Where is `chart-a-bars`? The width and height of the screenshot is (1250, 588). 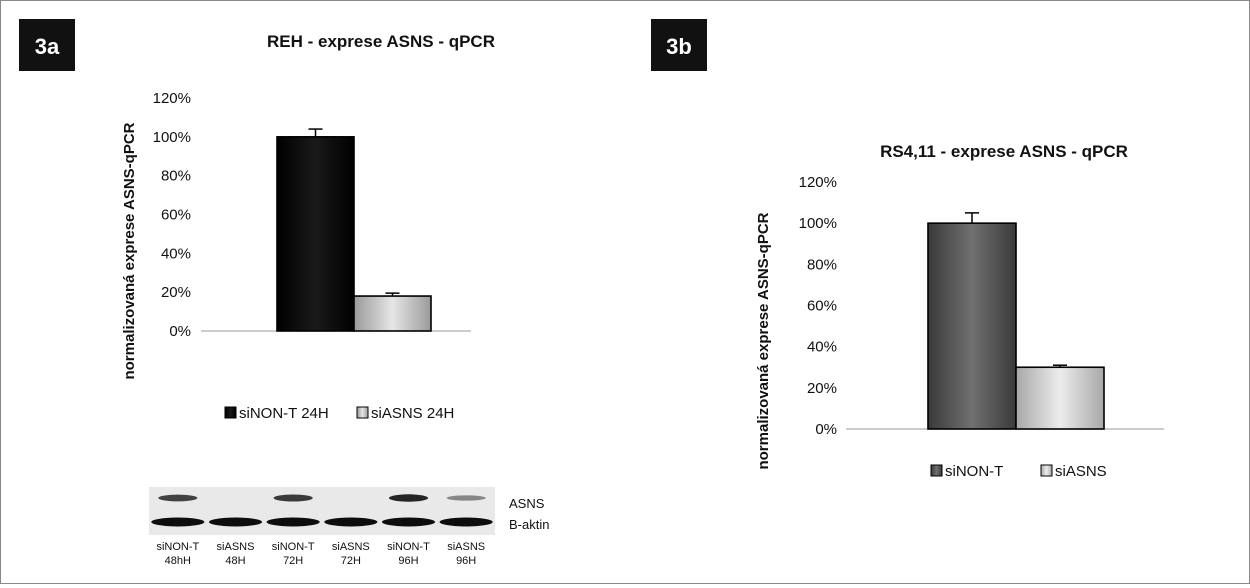 chart-a-bars is located at coordinates (354, 230).